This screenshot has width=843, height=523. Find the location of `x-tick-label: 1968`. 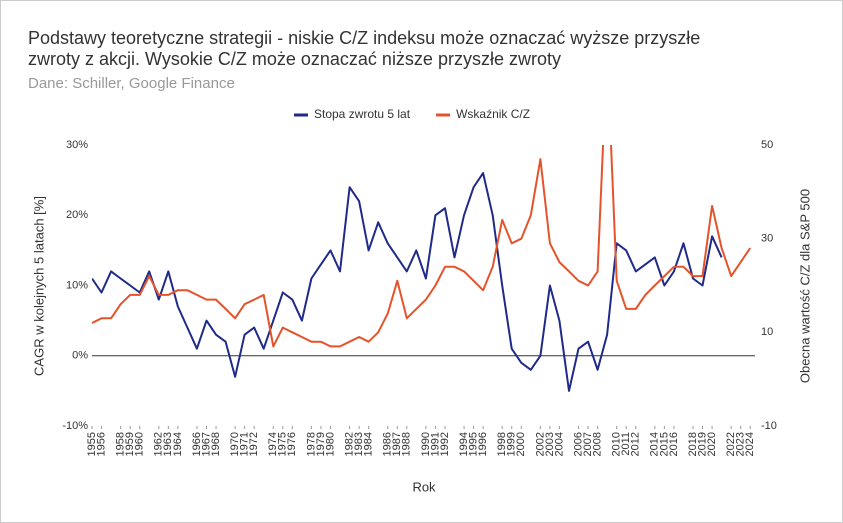

x-tick-label: 1968 is located at coordinates (216, 444).